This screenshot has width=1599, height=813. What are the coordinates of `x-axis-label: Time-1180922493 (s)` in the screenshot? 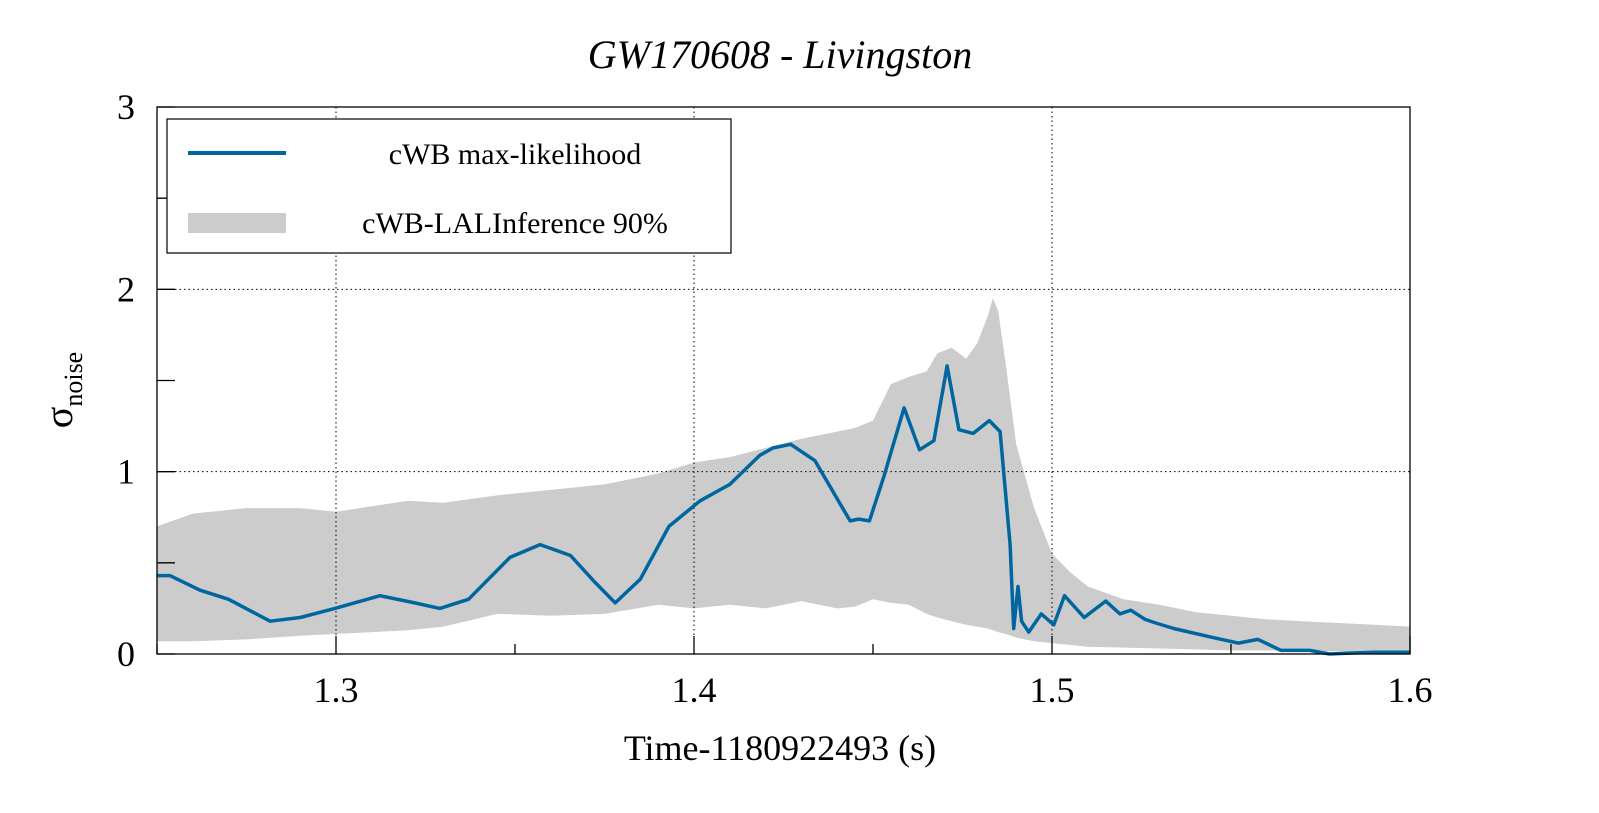 It's located at (780, 748).